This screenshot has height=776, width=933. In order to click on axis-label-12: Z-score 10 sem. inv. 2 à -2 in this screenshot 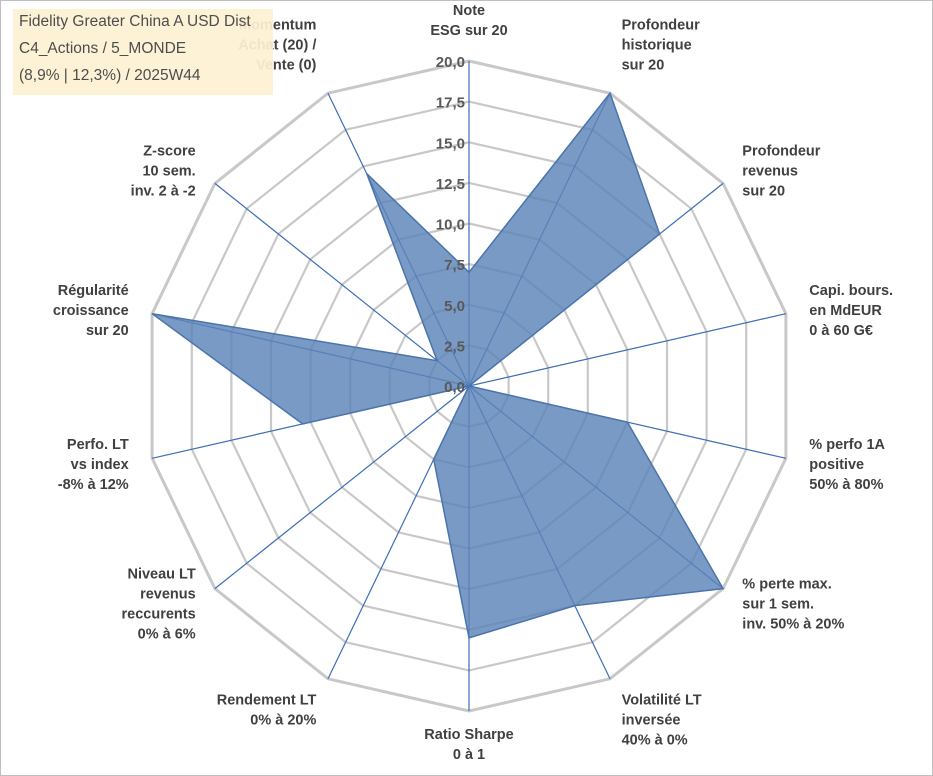, I will do `click(163, 172)`.